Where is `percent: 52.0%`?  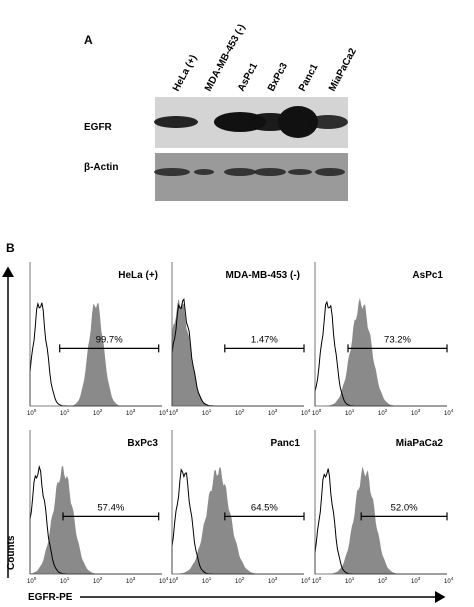
percent: 52.0% is located at coordinates (404, 507).